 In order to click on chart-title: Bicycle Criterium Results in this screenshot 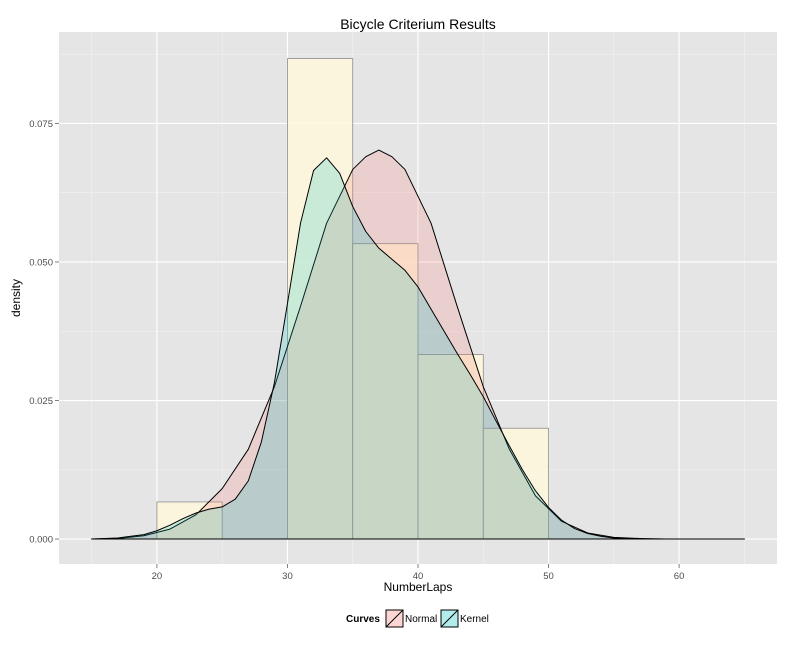, I will do `click(418, 24)`.